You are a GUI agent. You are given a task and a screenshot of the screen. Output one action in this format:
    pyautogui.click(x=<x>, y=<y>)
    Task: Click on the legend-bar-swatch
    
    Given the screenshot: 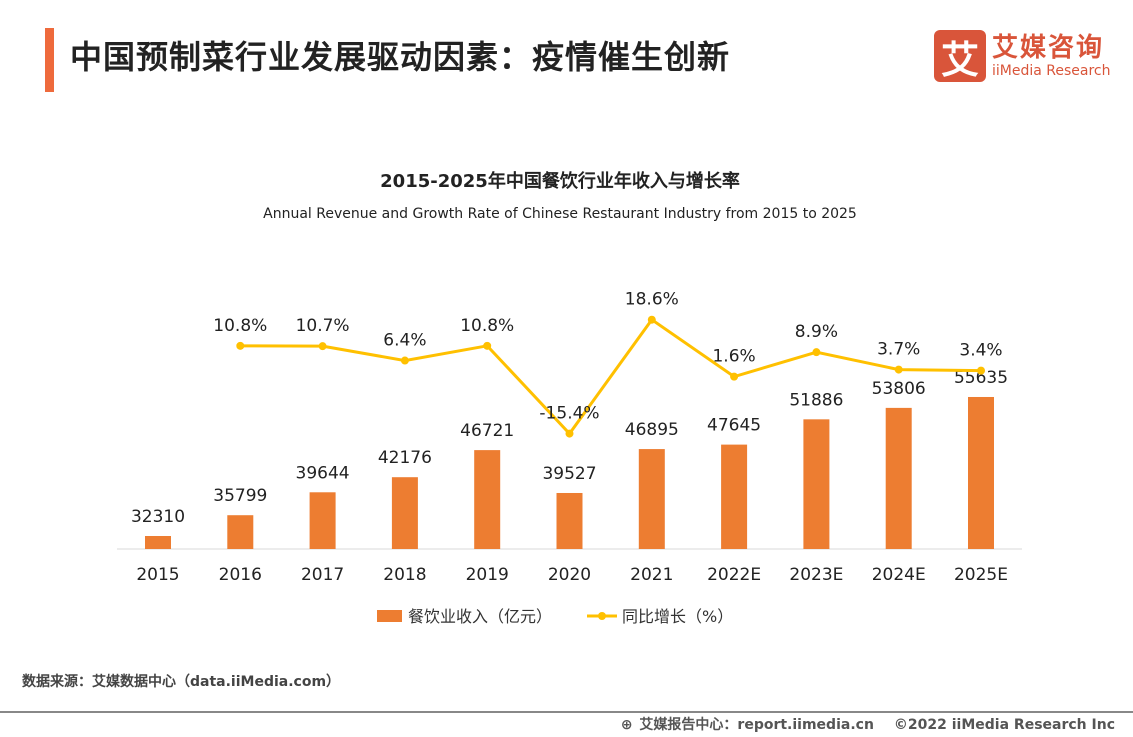 What is the action you would take?
    pyautogui.click(x=389, y=616)
    